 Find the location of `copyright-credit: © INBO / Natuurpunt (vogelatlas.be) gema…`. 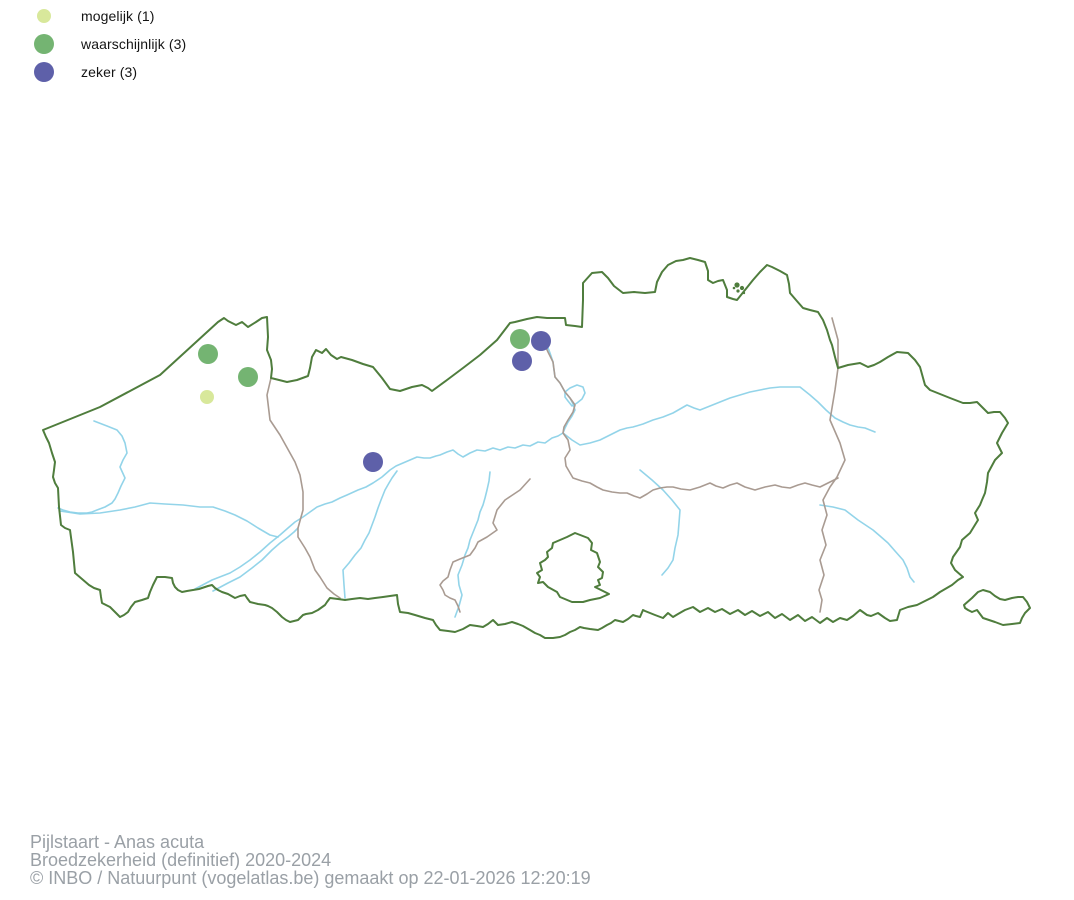

copyright-credit: © INBO / Natuurpunt (vogelatlas.be) gema… is located at coordinates (310, 878).